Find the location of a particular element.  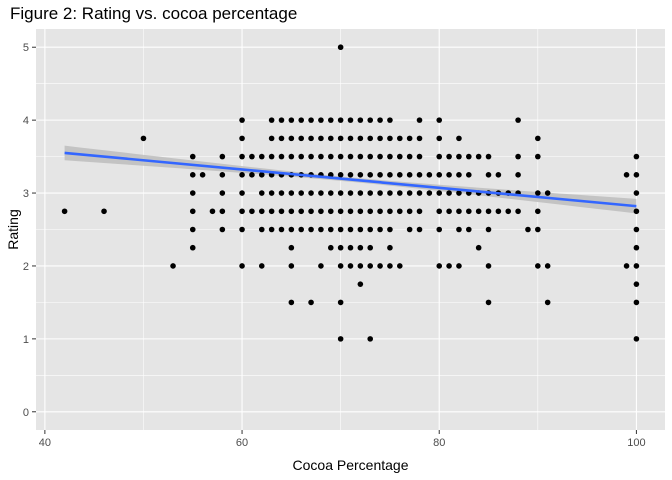

x-axis: 40 60 80 100 is located at coordinates (342, 439).